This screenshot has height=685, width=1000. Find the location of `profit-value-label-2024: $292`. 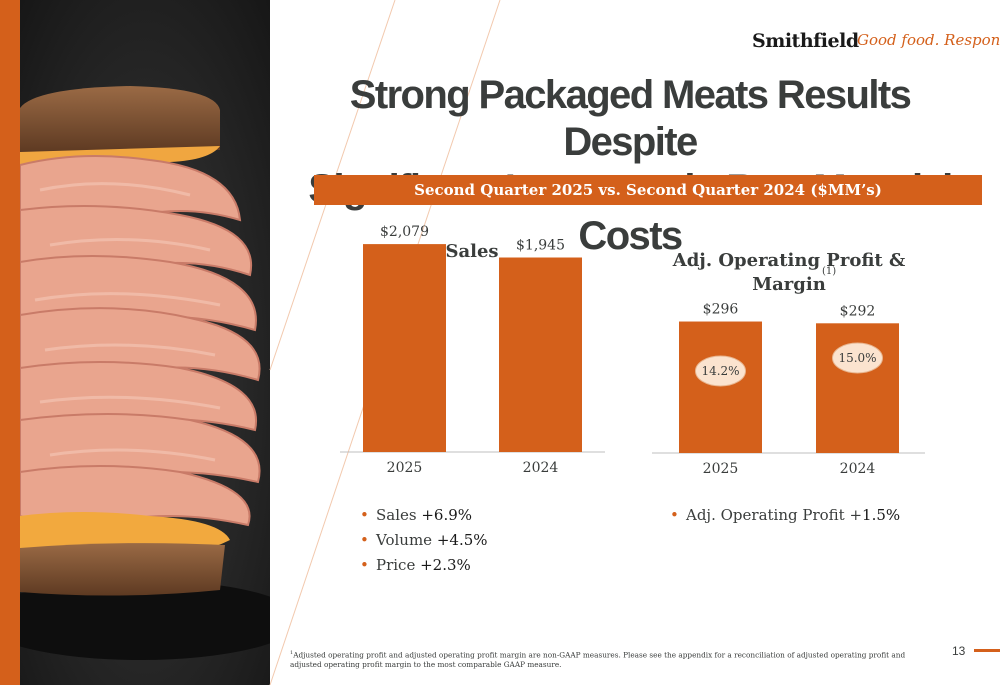

profit-value-label-2024: $292 is located at coordinates (858, 311).